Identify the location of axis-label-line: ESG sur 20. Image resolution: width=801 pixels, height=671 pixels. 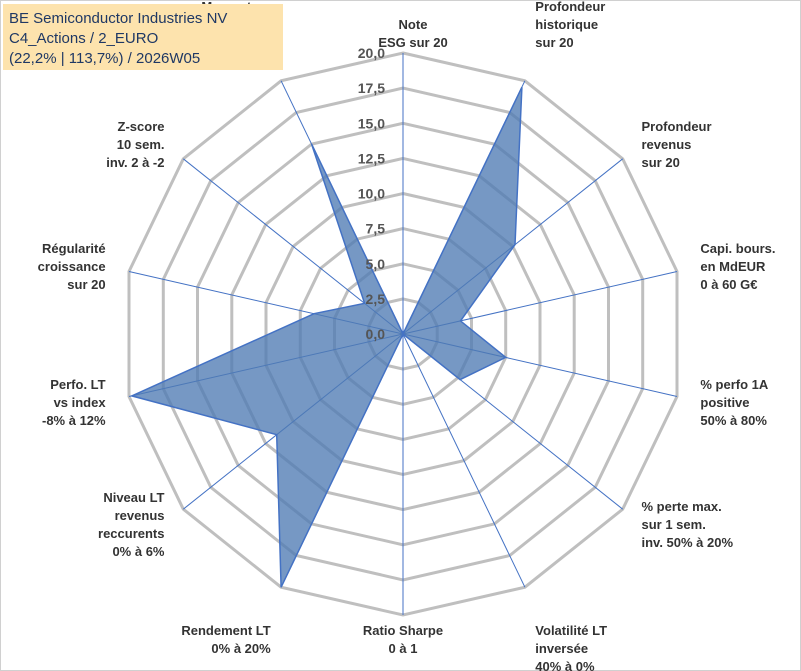
(412, 42).